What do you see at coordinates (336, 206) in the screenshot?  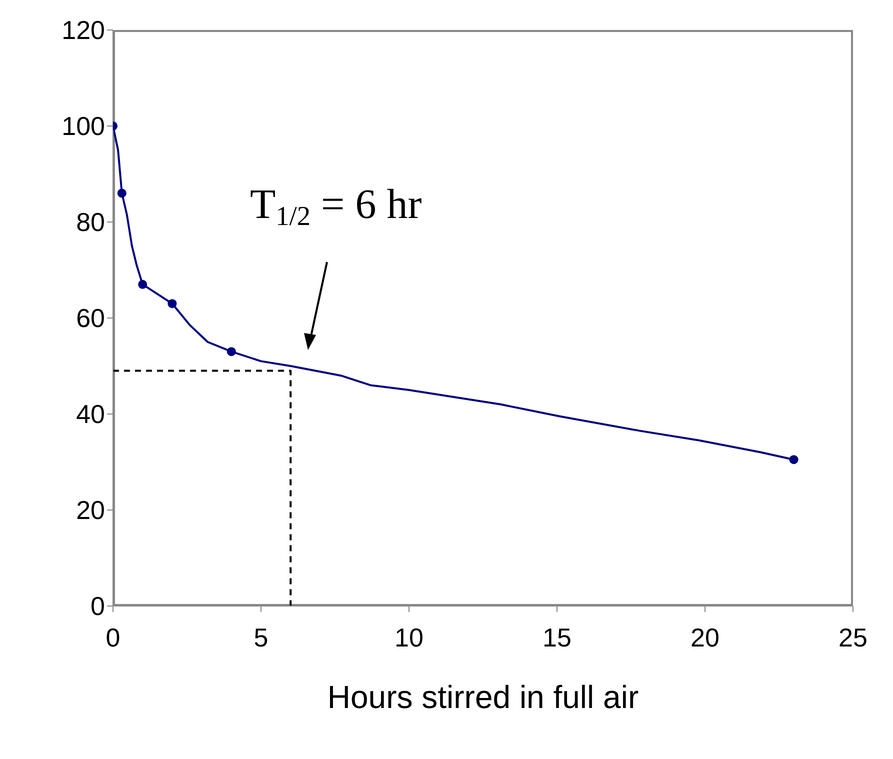 I see `annotation: T$_{1/2}$ = 6 hr` at bounding box center [336, 206].